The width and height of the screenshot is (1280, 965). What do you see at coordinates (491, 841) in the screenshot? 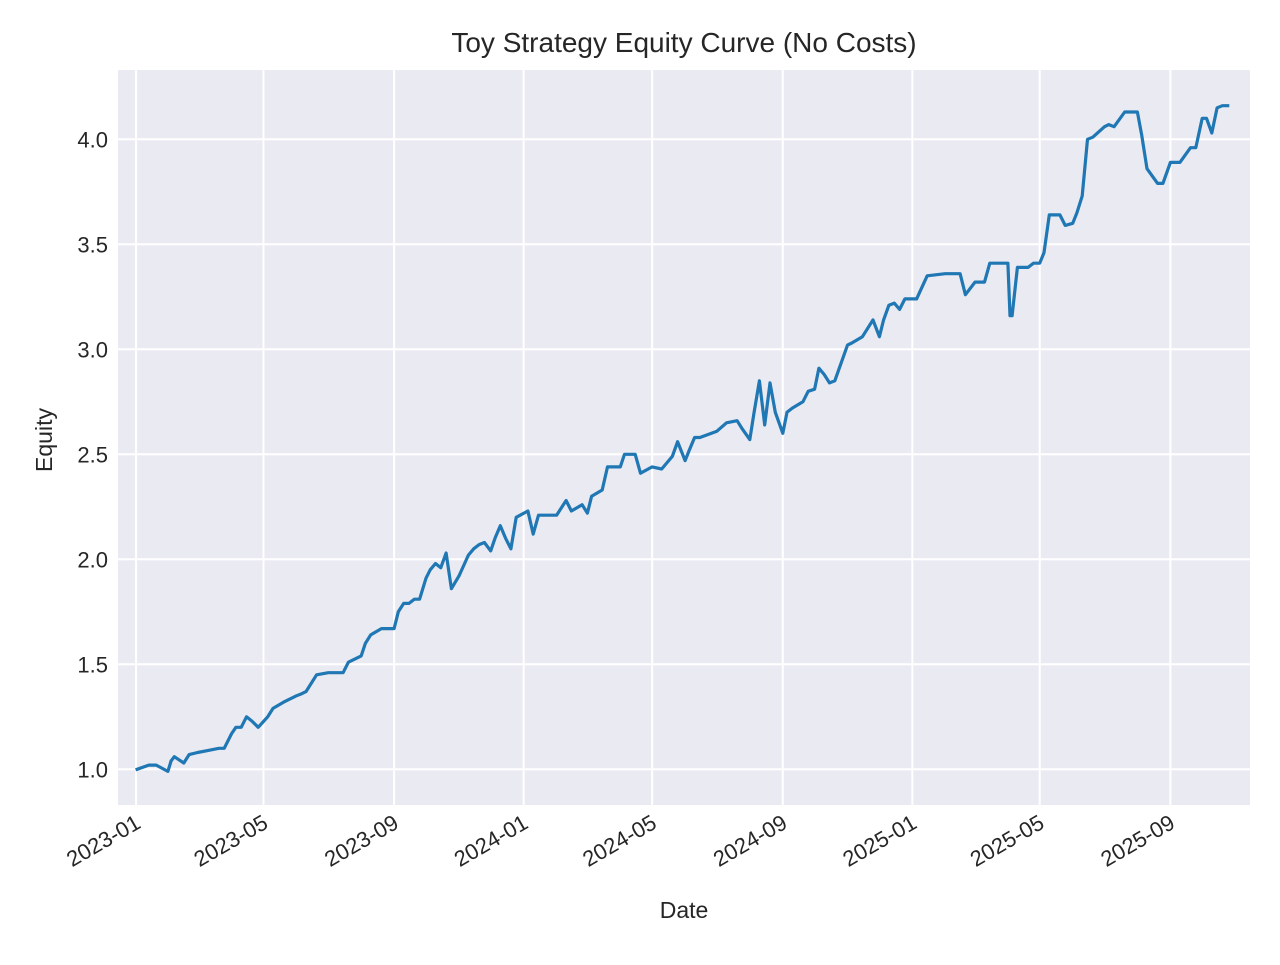
I see `x-tick-label: 2024-01` at bounding box center [491, 841].